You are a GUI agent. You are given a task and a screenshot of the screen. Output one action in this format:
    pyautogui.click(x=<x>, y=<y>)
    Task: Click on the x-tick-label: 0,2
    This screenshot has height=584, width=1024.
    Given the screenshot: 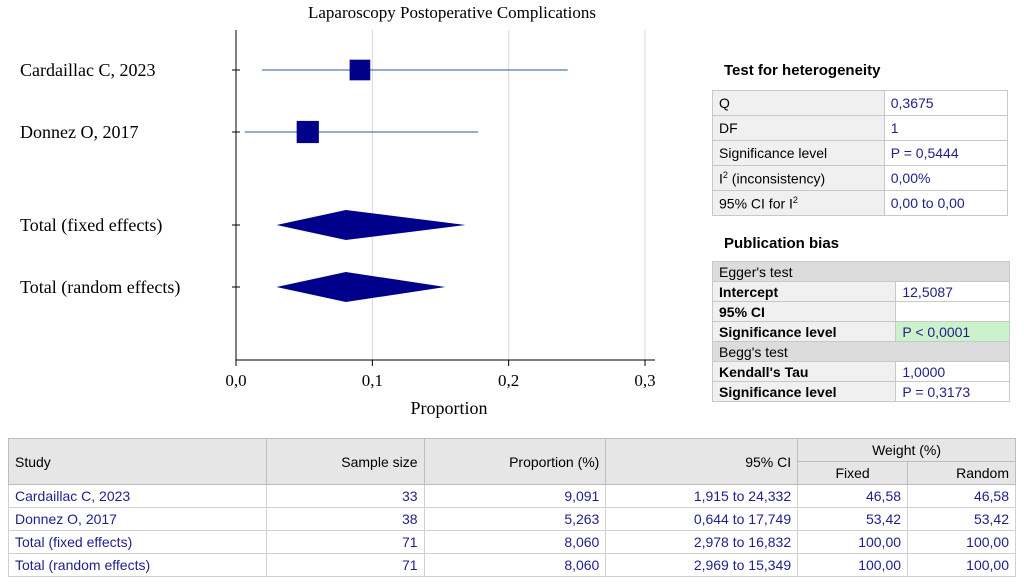 What is the action you would take?
    pyautogui.click(x=508, y=380)
    